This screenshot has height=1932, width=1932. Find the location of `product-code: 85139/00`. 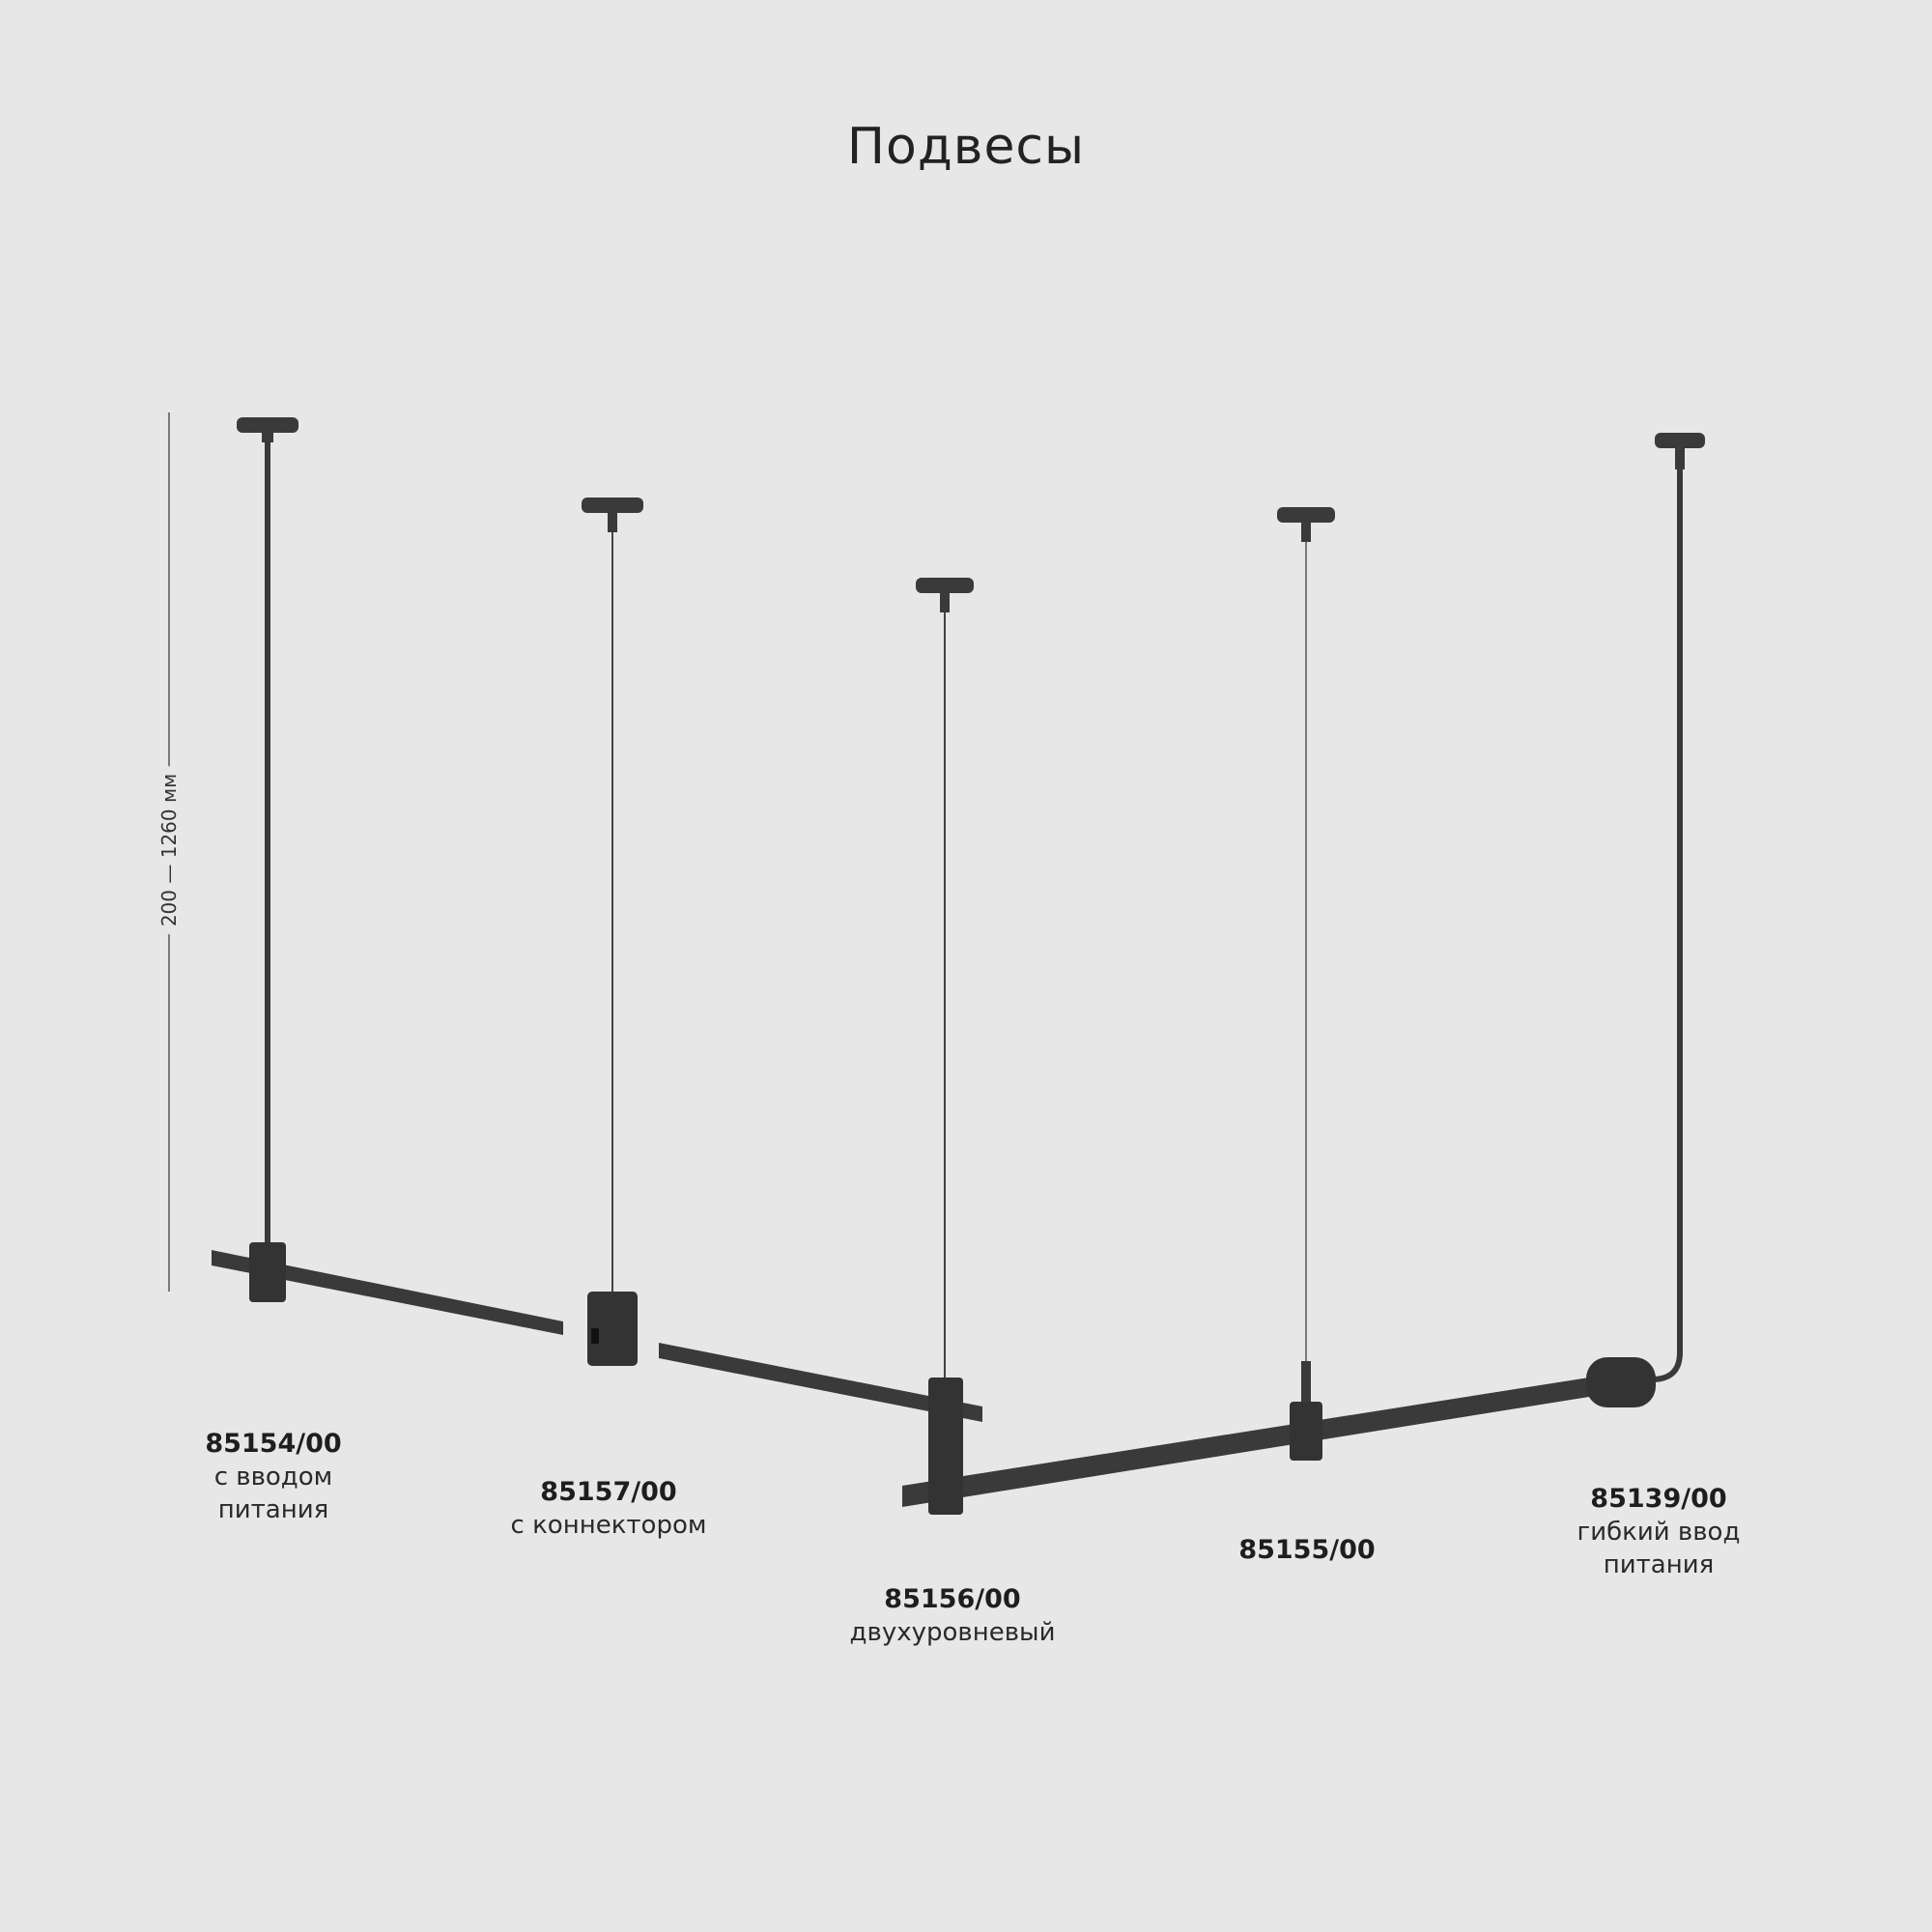

product-code: 85139/00 is located at coordinates (1658, 1499).